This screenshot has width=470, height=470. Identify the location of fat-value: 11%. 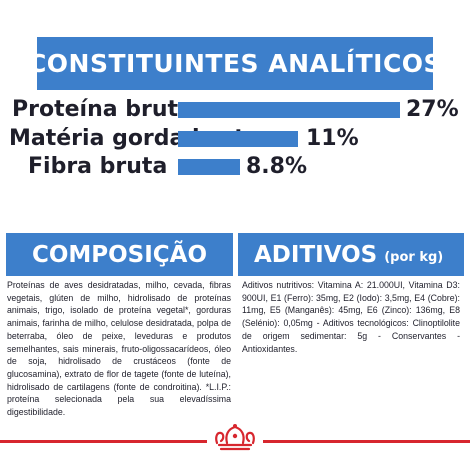
(332, 138).